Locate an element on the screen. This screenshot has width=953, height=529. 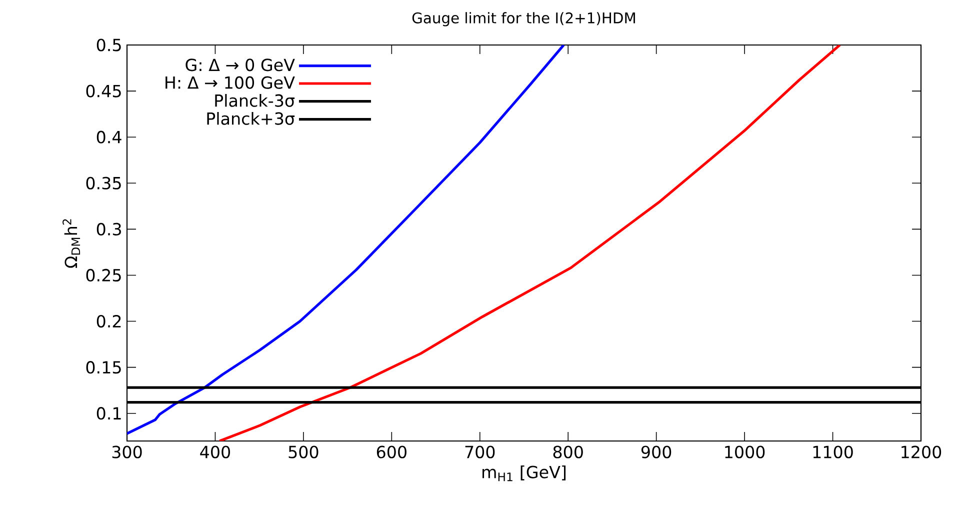
x-tick-label: 1200 is located at coordinates (922, 452).